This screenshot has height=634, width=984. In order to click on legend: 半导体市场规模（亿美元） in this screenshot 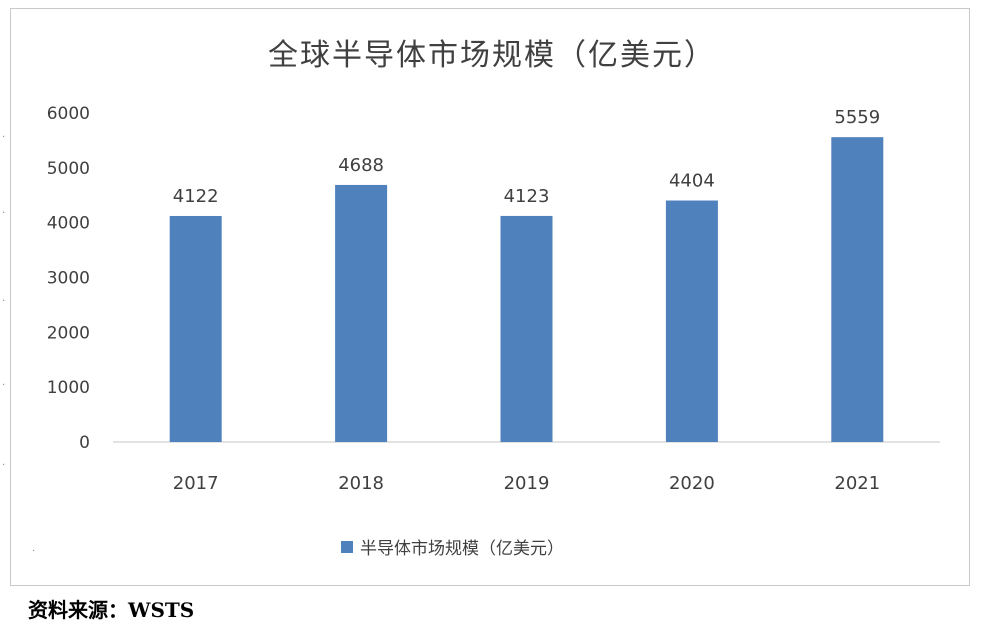, I will do `click(452, 549)`.